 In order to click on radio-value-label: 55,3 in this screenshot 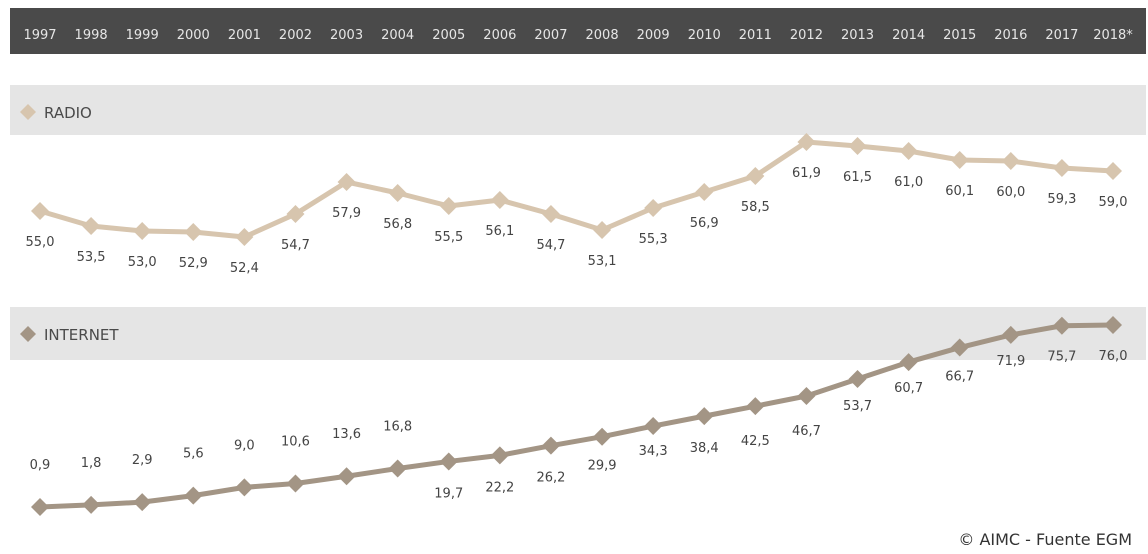, I will do `click(653, 239)`.